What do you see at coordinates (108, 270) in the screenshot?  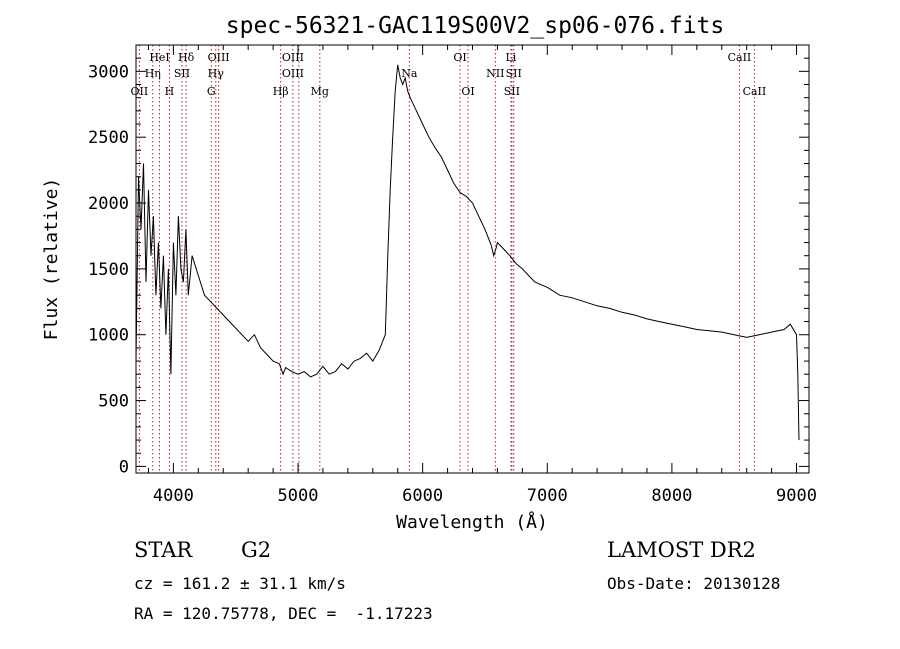 I see `y-tick-label-3: 1500` at bounding box center [108, 270].